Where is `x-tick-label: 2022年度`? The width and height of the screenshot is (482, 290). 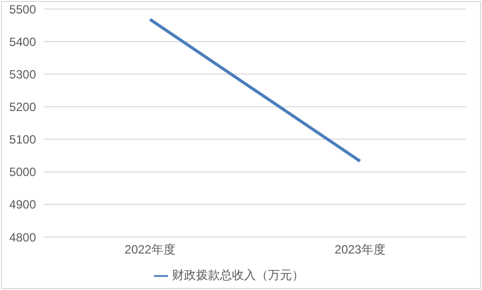 x-tick-label: 2022年度 is located at coordinates (150, 249).